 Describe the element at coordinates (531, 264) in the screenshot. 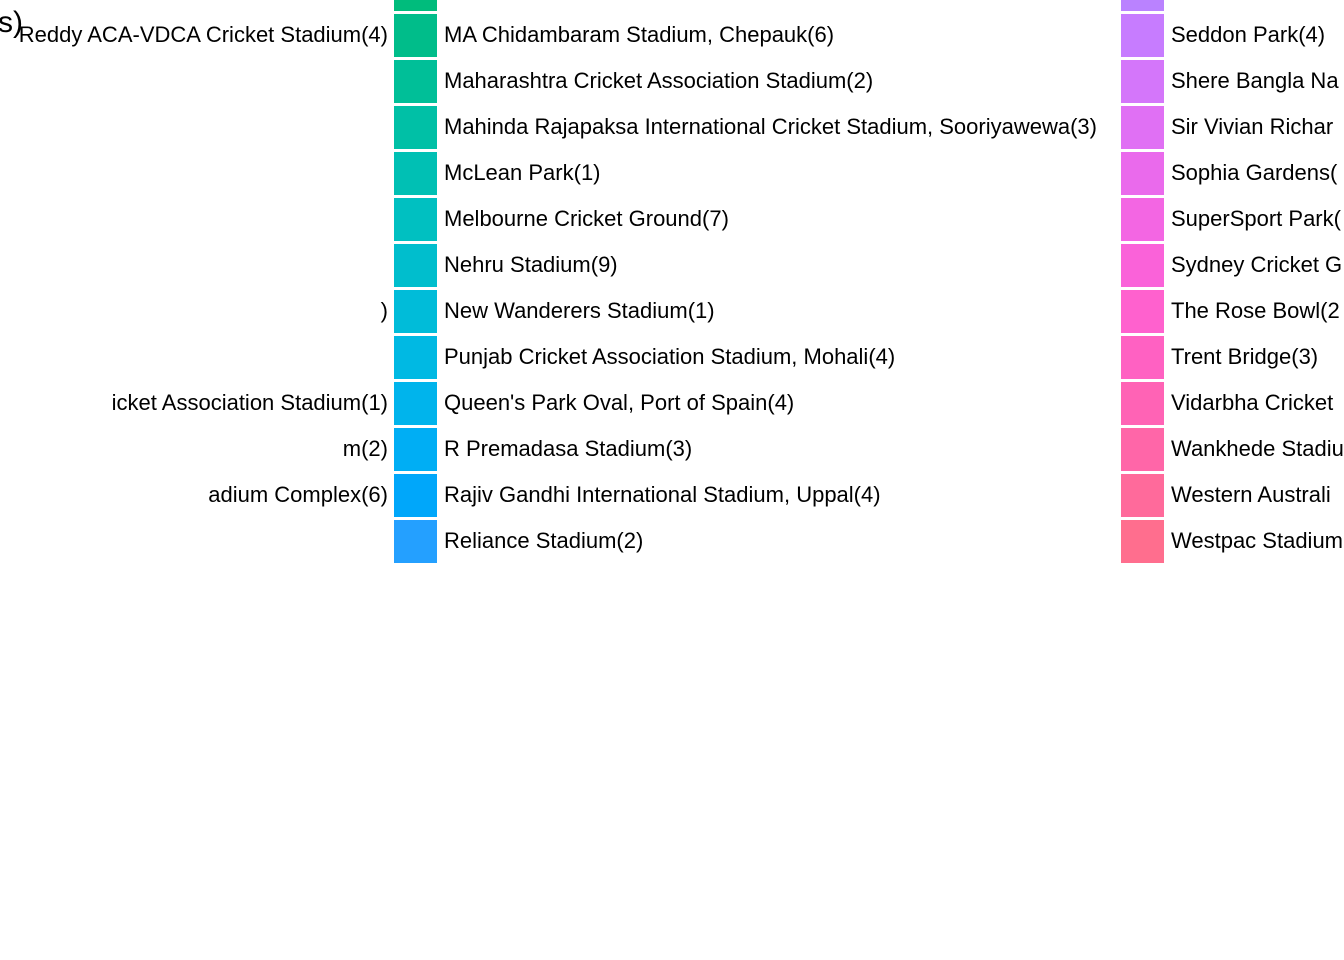

I see `legend-label: Nehru Stadium(9)` at that location.